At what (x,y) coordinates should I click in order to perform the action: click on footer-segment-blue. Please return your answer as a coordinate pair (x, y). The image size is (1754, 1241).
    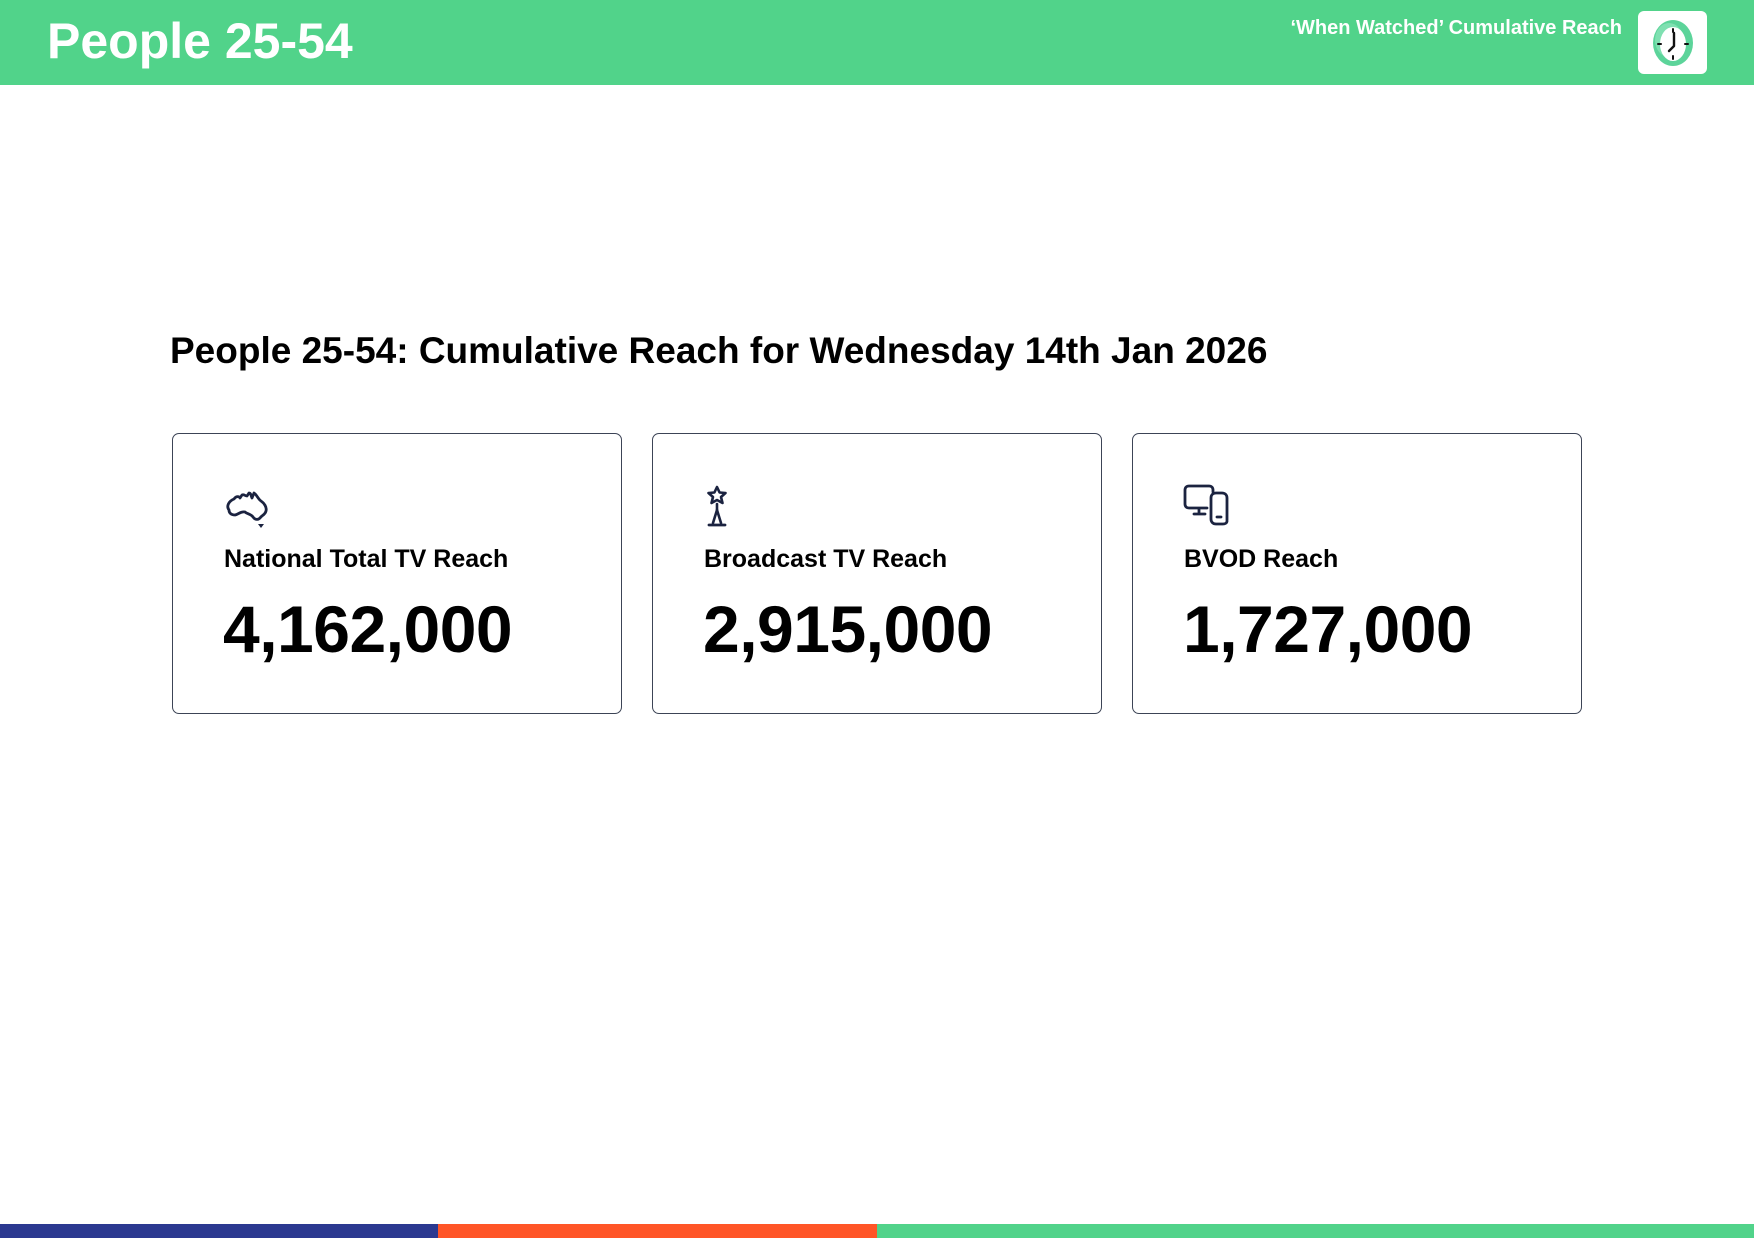
    Looking at the image, I should click on (219, 1231).